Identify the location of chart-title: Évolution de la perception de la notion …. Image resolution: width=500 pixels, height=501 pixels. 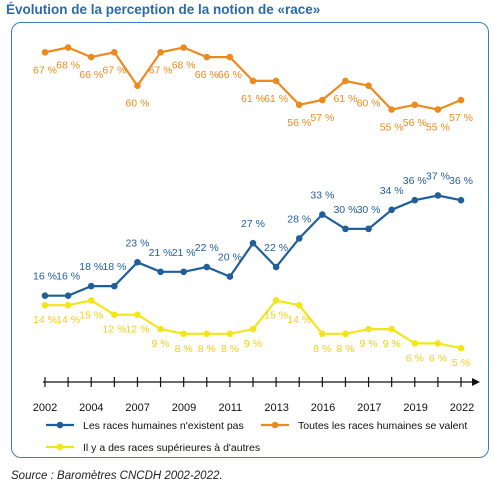
(163, 9).